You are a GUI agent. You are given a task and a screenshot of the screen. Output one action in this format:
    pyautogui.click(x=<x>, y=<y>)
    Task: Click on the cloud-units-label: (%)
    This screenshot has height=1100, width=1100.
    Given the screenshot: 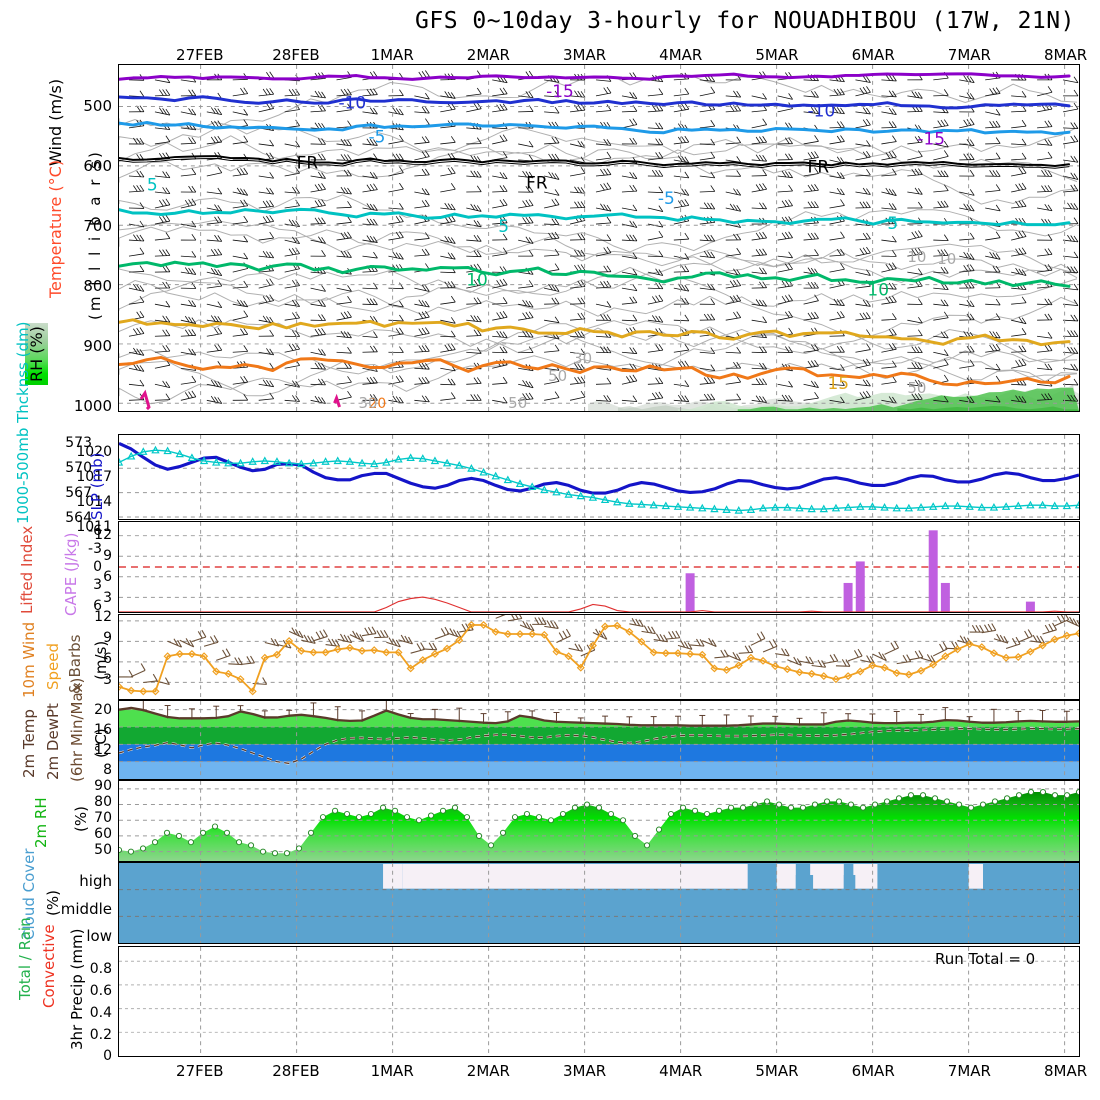 What is the action you would take?
    pyautogui.click(x=53, y=903)
    